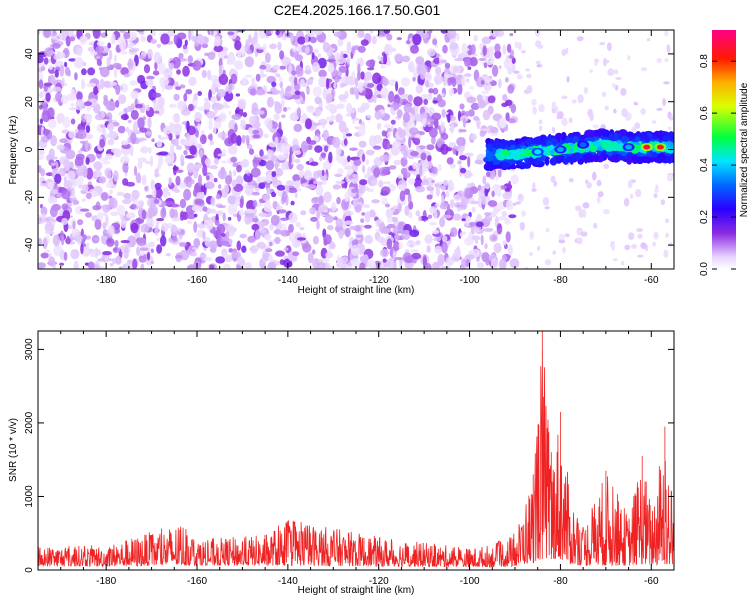 The height and width of the screenshot is (600, 750). I want to click on signal-cell, so click(529, 165).